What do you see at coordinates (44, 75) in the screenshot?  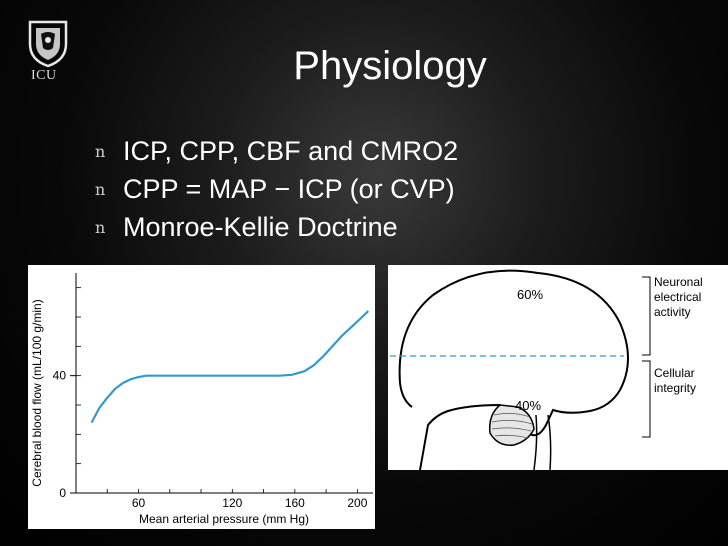 I see `logo-label: ICU` at bounding box center [44, 75].